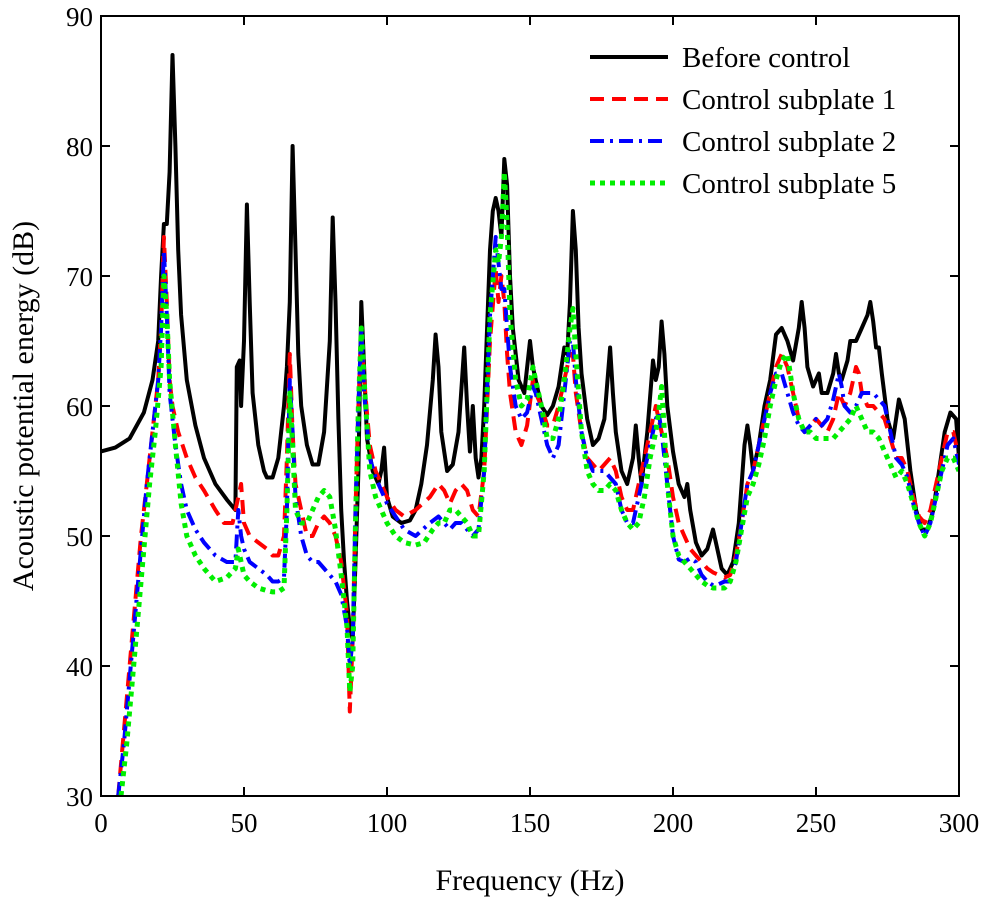 This screenshot has width=986, height=902. I want to click on legend-label-1: Before control, so click(766, 58).